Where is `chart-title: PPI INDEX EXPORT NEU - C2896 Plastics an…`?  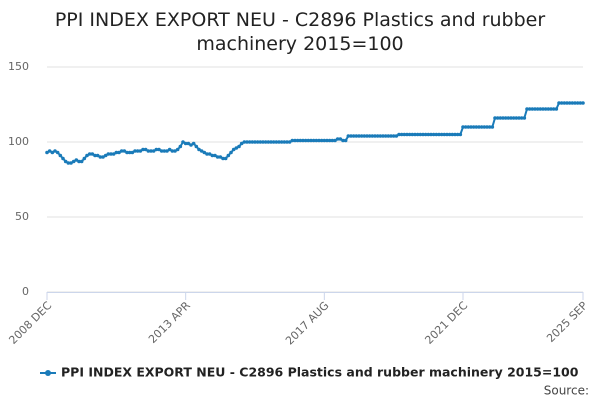
chart-title: PPI INDEX EXPORT NEU - C2896 Plastics an… is located at coordinates (300, 32).